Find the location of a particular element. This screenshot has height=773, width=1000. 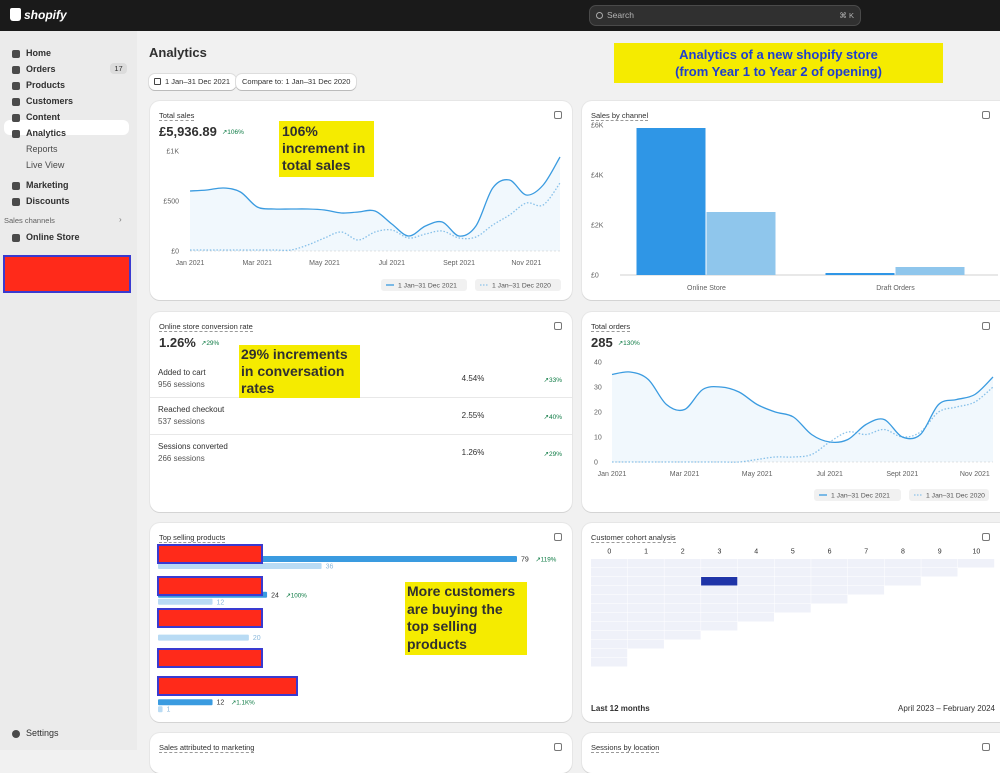

change: ↗29% is located at coordinates (552, 454).